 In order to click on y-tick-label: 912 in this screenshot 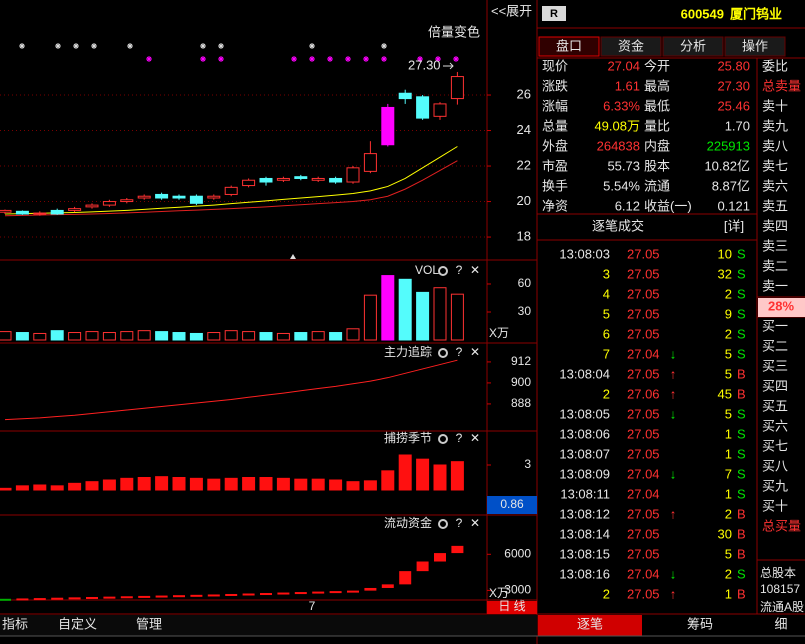, I will do `click(521, 361)`.